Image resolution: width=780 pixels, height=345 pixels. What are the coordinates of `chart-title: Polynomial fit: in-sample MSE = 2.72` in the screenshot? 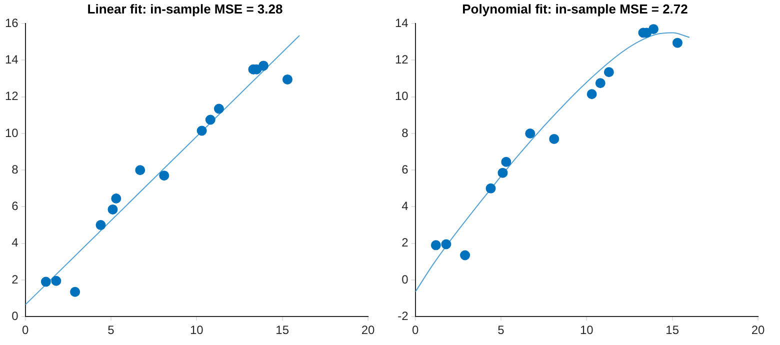 It's located at (575, 8).